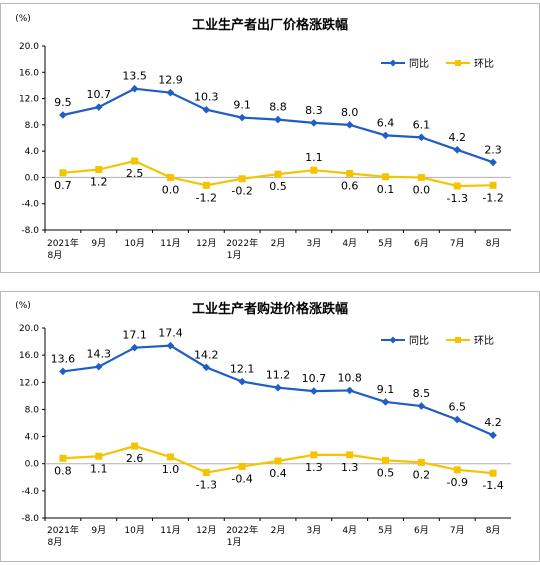 The width and height of the screenshot is (540, 565). Describe the element at coordinates (457, 530) in the screenshot. I see `x-tick-label: 7月` at that location.